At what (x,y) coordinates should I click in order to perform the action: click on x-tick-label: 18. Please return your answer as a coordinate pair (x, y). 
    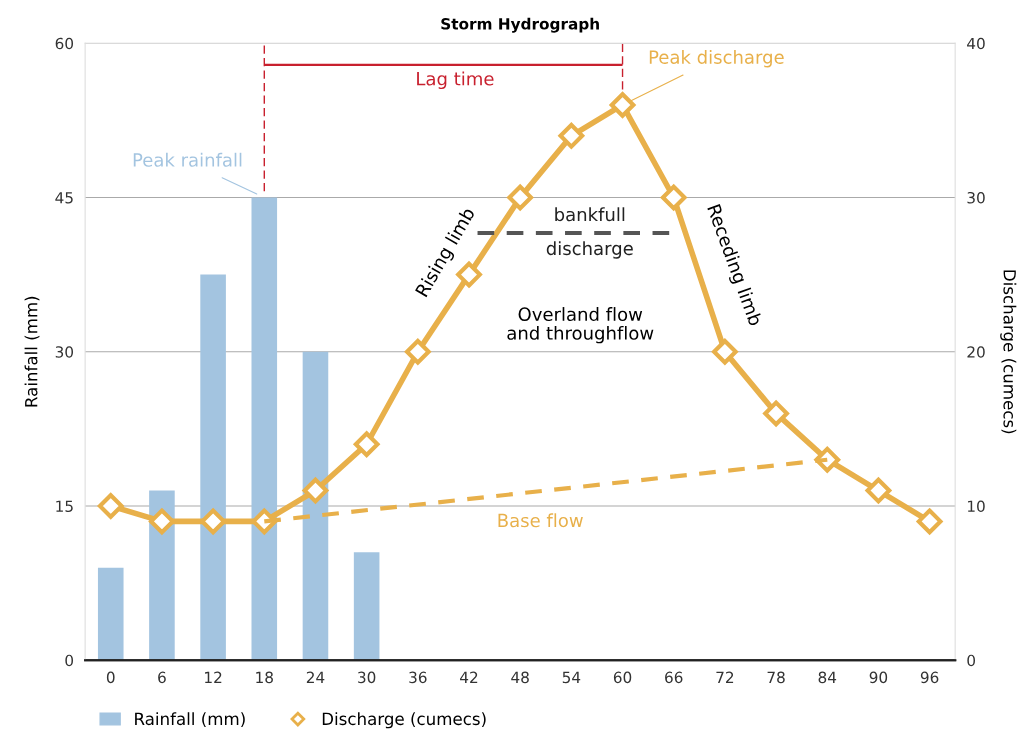
    Looking at the image, I should click on (264, 677).